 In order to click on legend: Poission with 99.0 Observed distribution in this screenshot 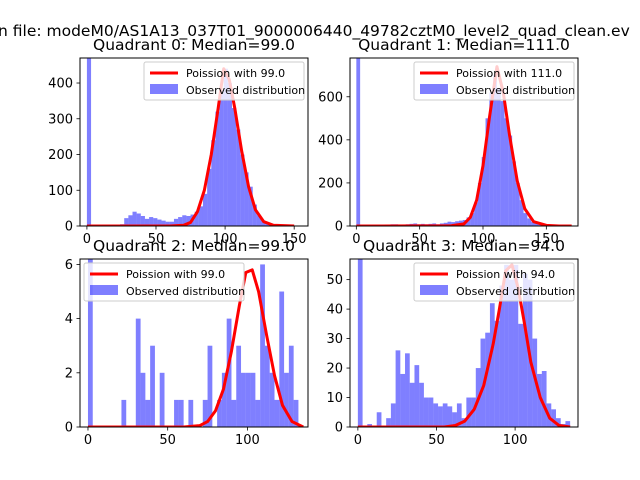, I will do `click(224, 81)`.